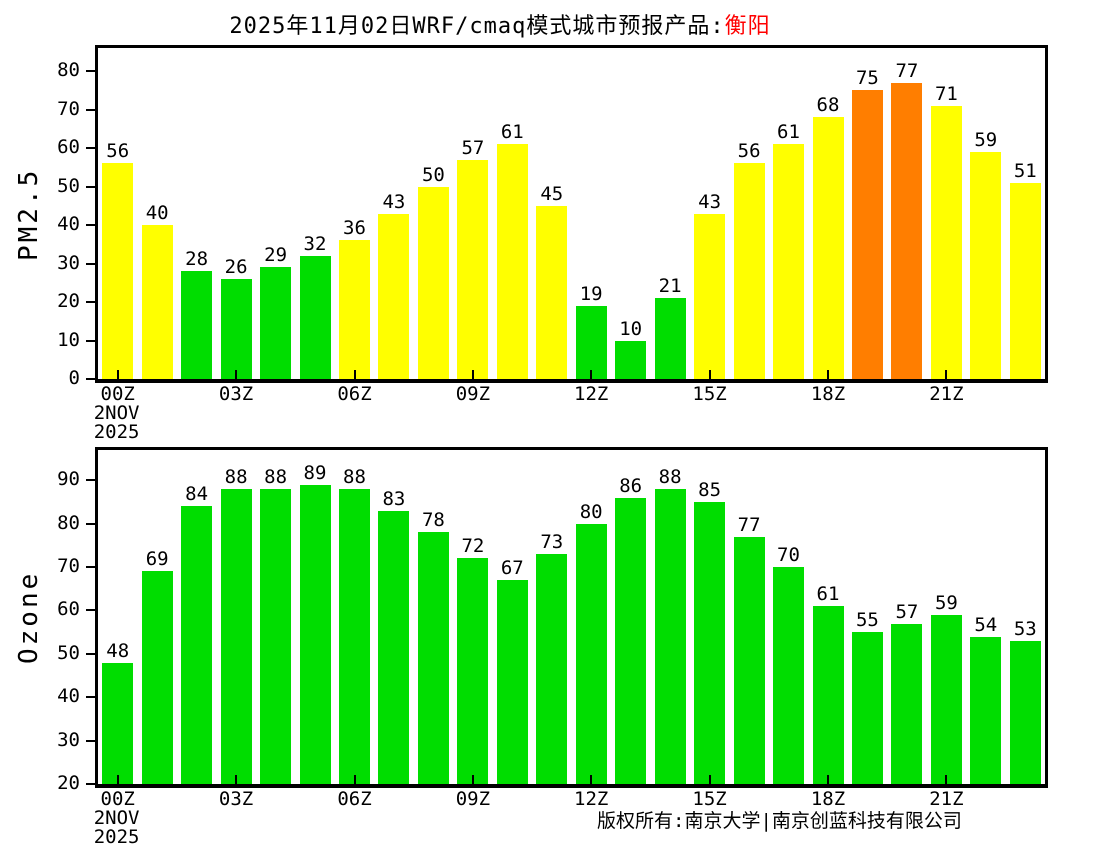 The width and height of the screenshot is (1100, 850). I want to click on bar-value-label: 69, so click(157, 559).